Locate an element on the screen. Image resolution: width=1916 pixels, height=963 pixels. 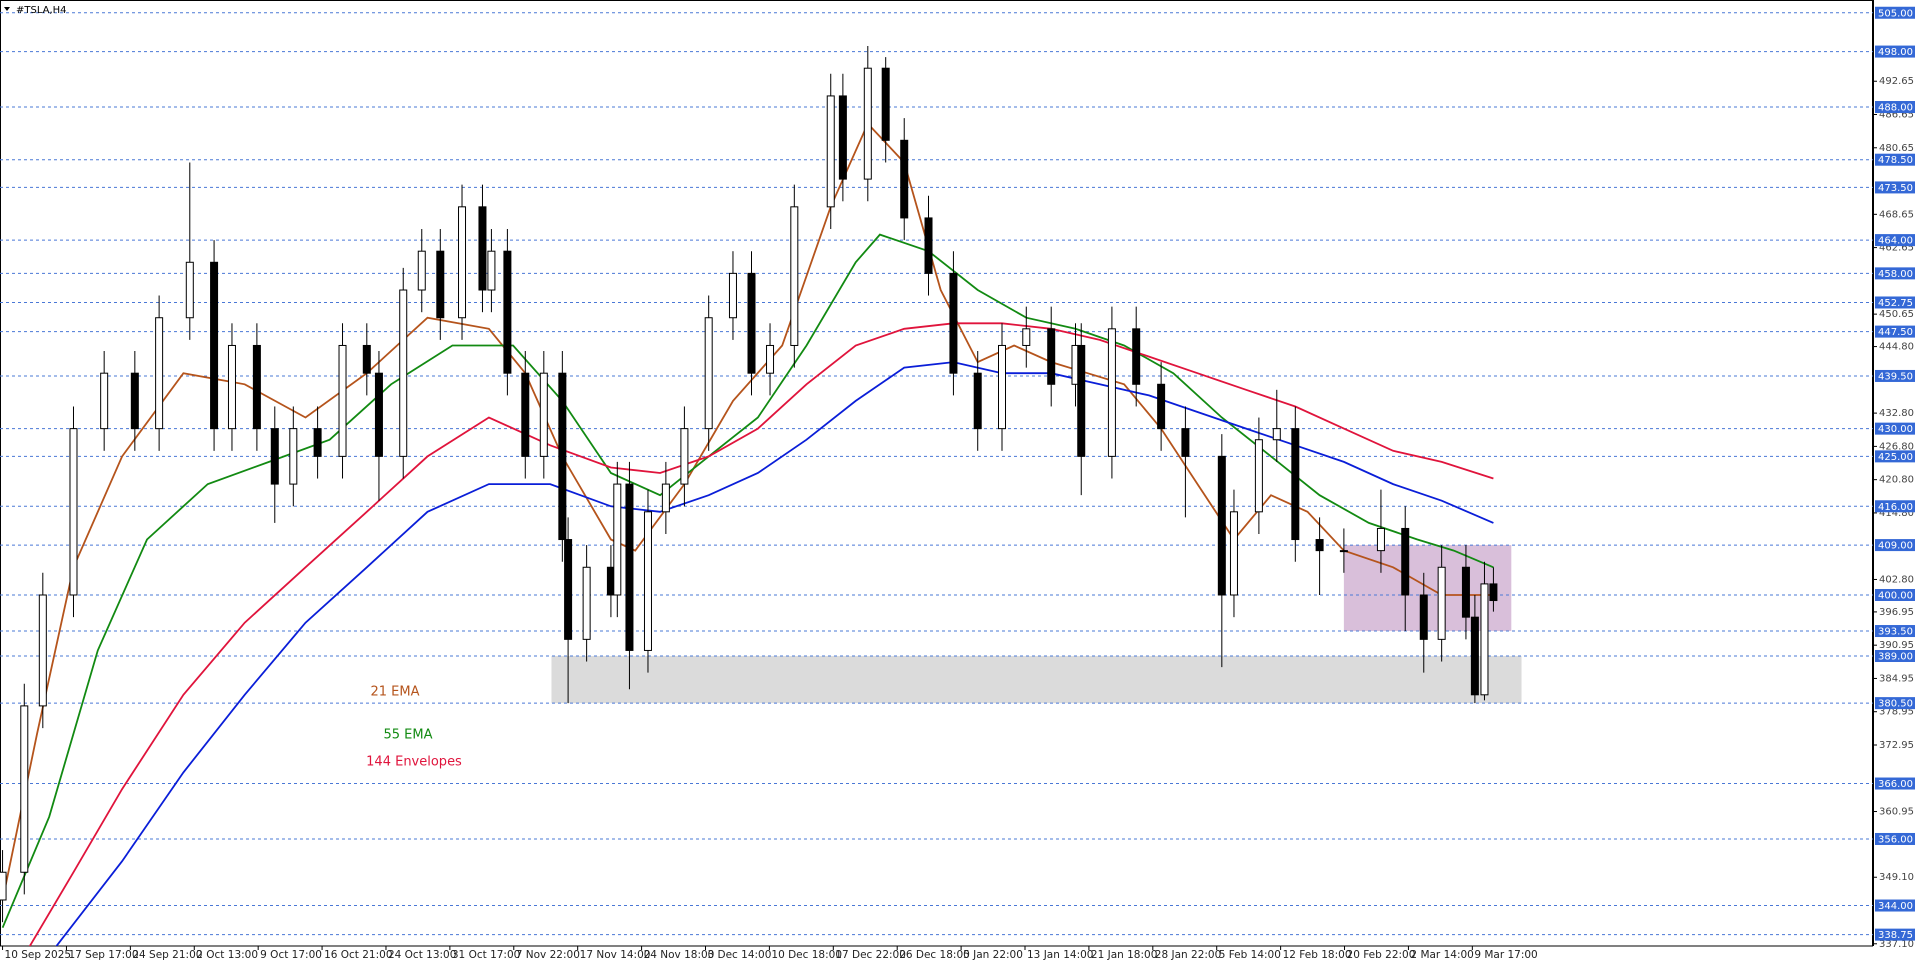
y-tick-label: 402.80 is located at coordinates (1896, 579).